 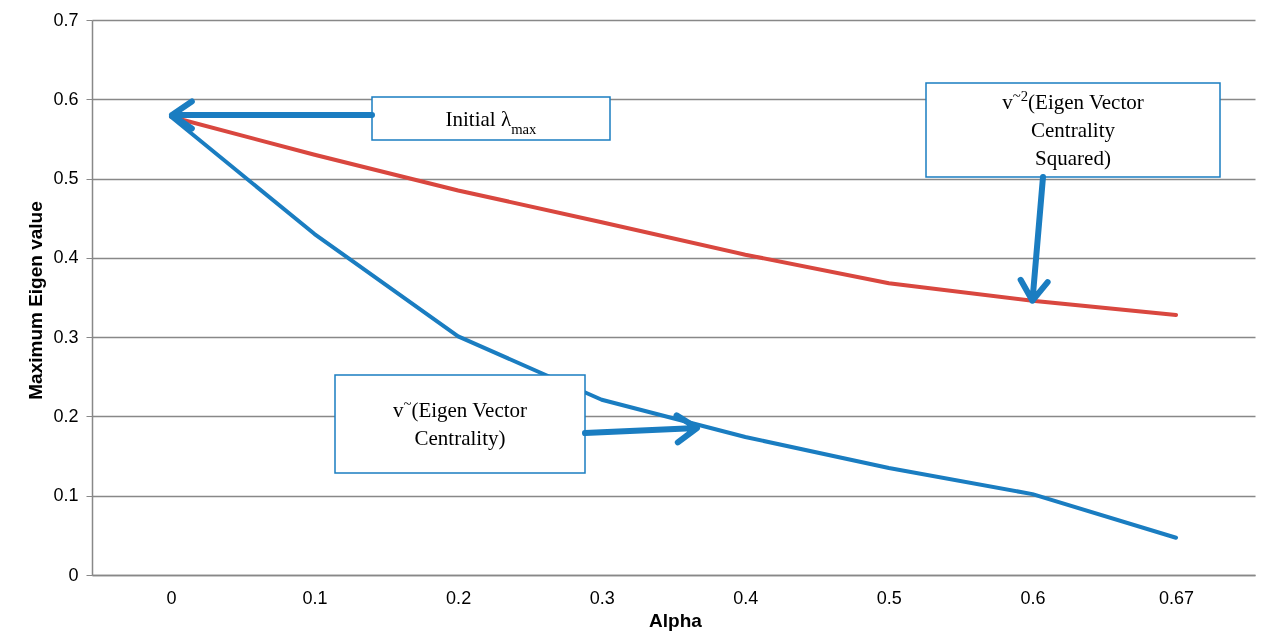 What do you see at coordinates (889, 597) in the screenshot?
I see `x-tick-label: 0.5` at bounding box center [889, 597].